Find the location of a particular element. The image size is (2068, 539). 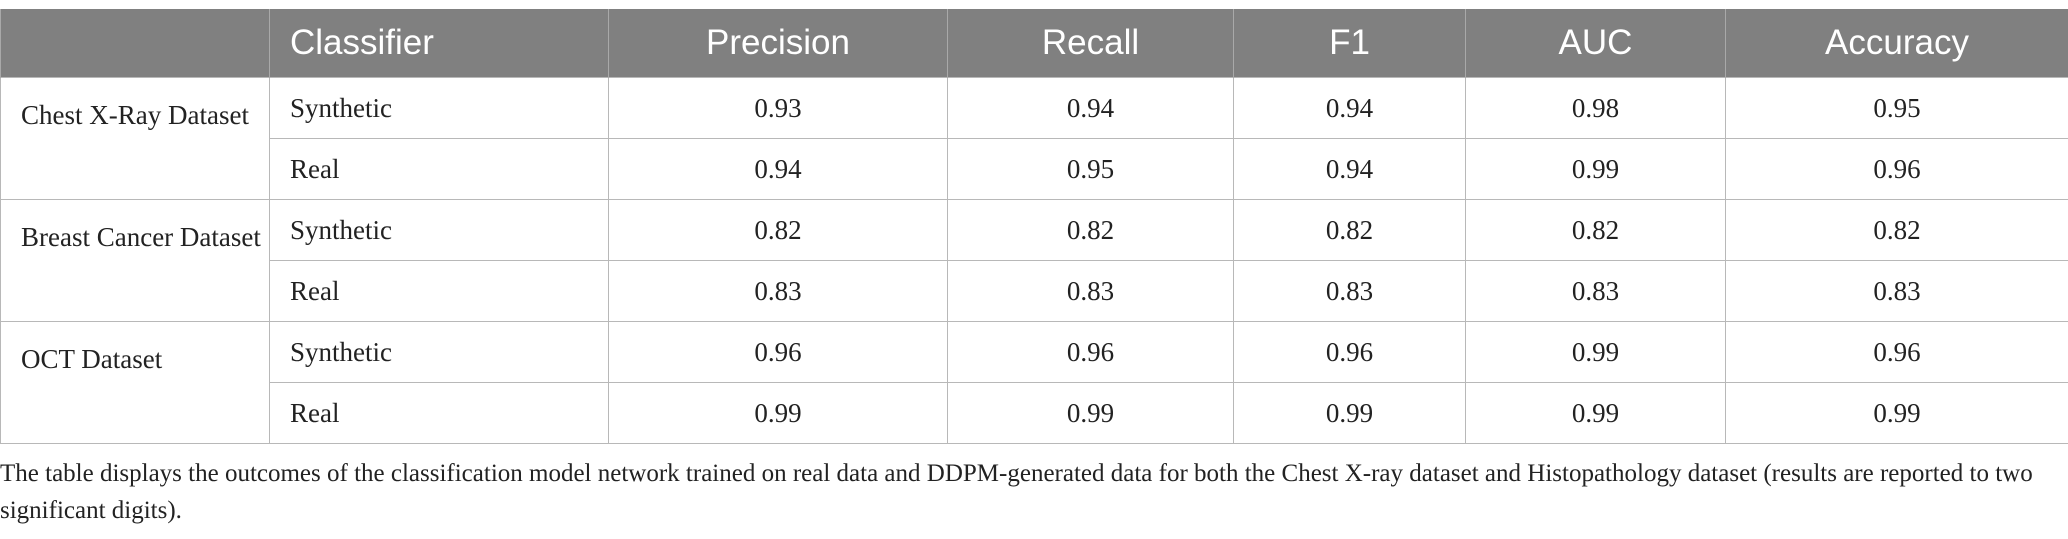

table-row: Real 0.99 0.99 0.99 0.99 0.99 is located at coordinates (1034, 413).